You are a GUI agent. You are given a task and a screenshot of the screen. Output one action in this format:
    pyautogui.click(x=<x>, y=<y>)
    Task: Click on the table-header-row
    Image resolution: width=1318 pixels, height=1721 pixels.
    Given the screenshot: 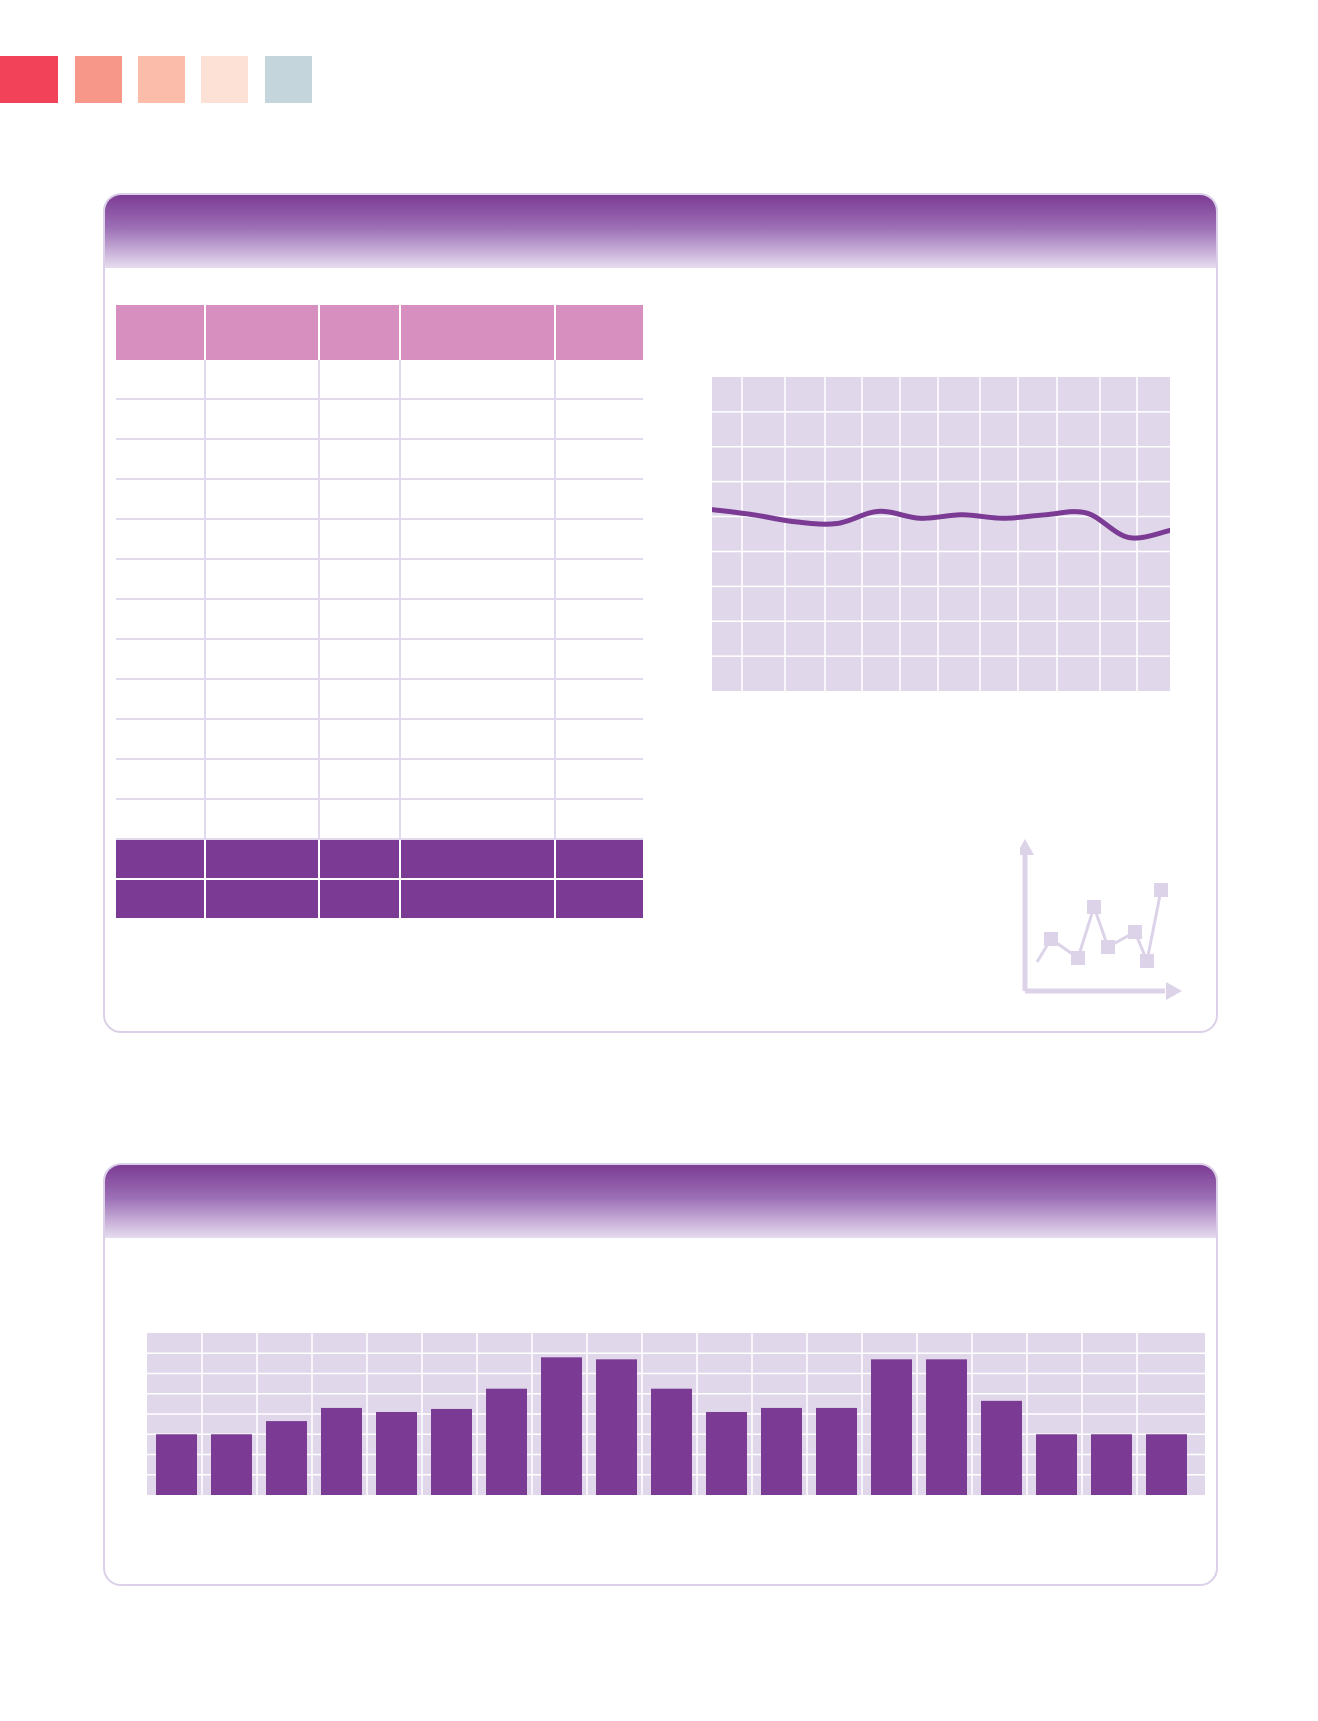 What is the action you would take?
    pyautogui.click(x=379, y=332)
    